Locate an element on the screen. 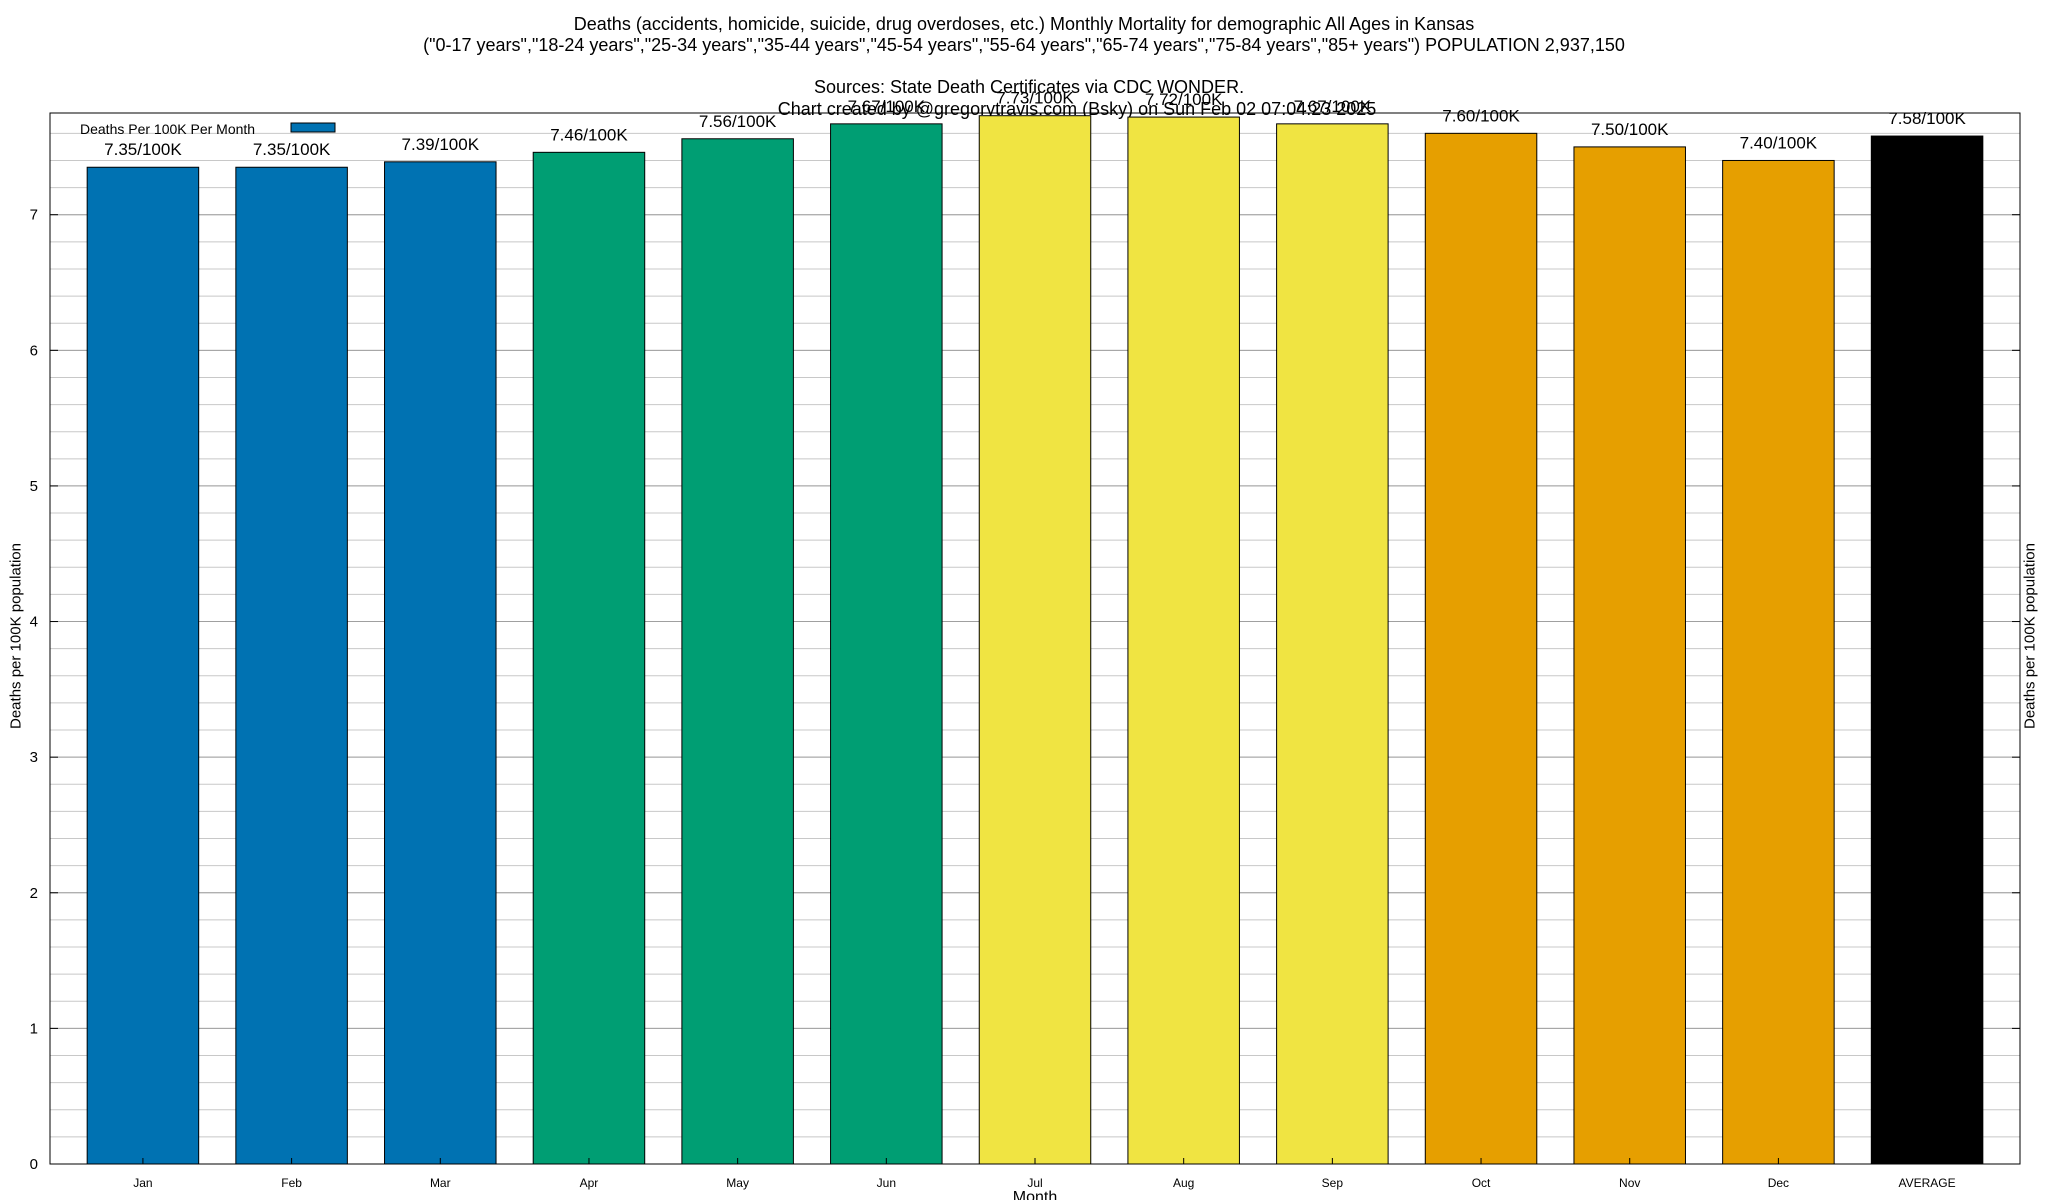 The image size is (2048, 1200). bar-jul is located at coordinates (1035, 640).